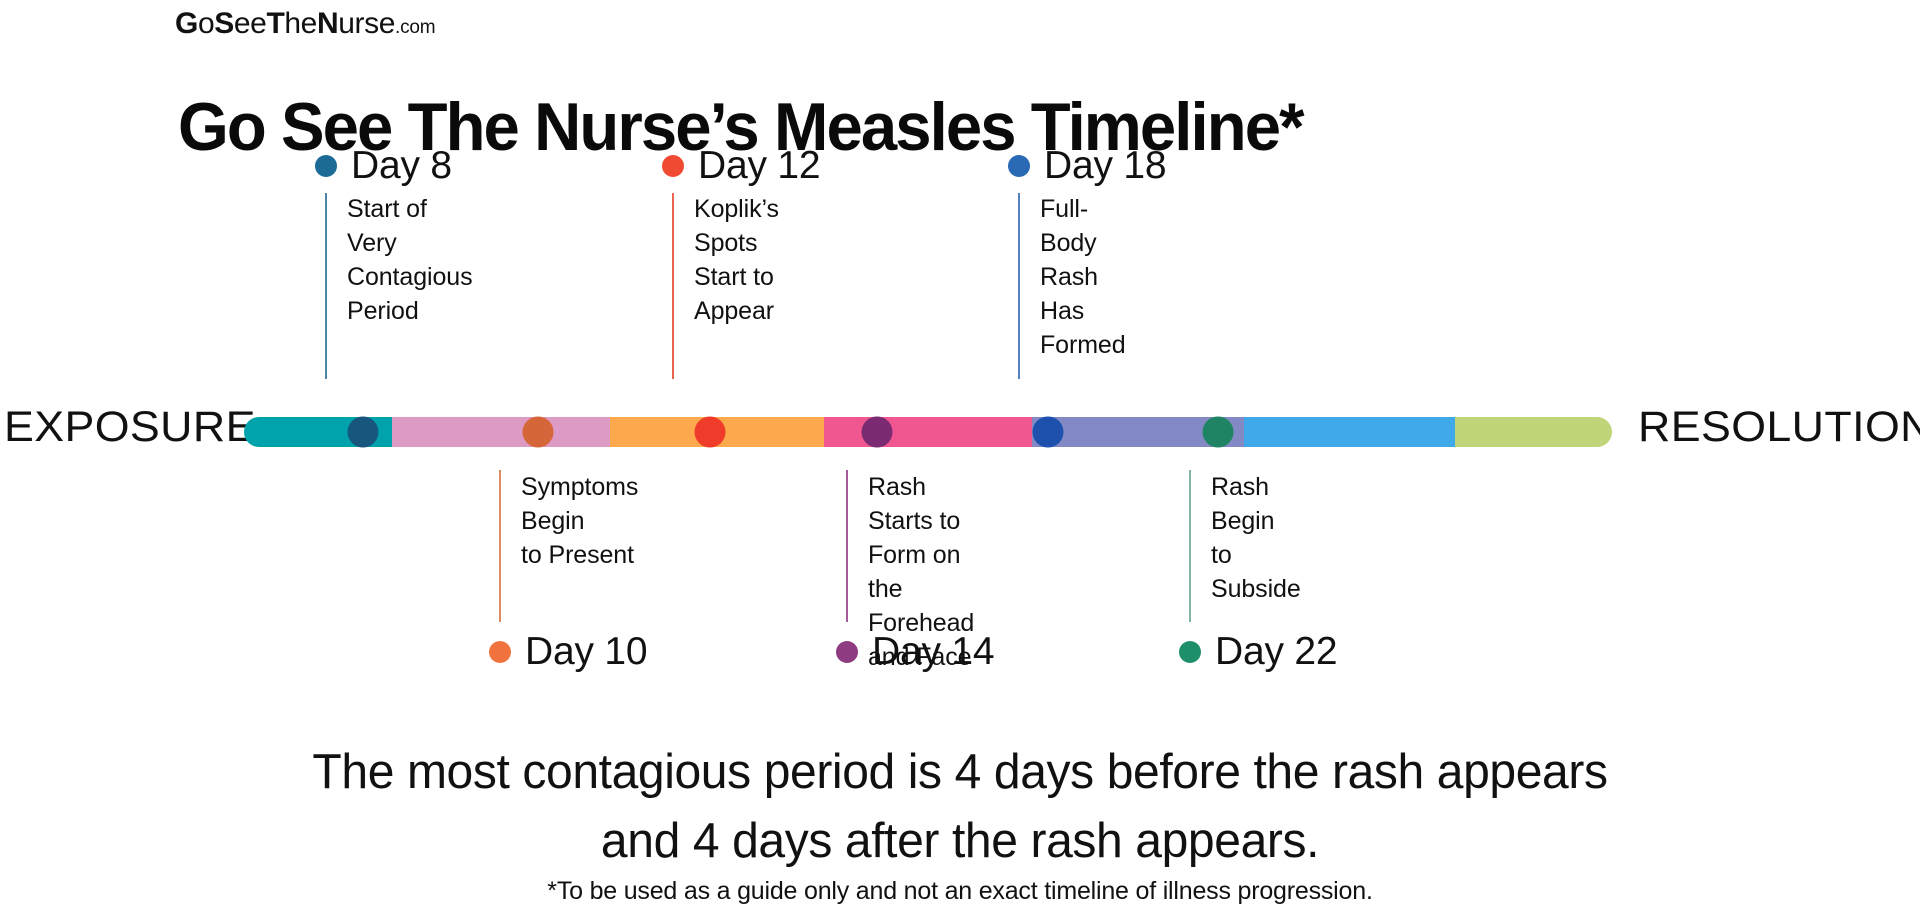 The height and width of the screenshot is (922, 1920). What do you see at coordinates (130, 427) in the screenshot?
I see `timeline-start-label: EXPOSURE` at bounding box center [130, 427].